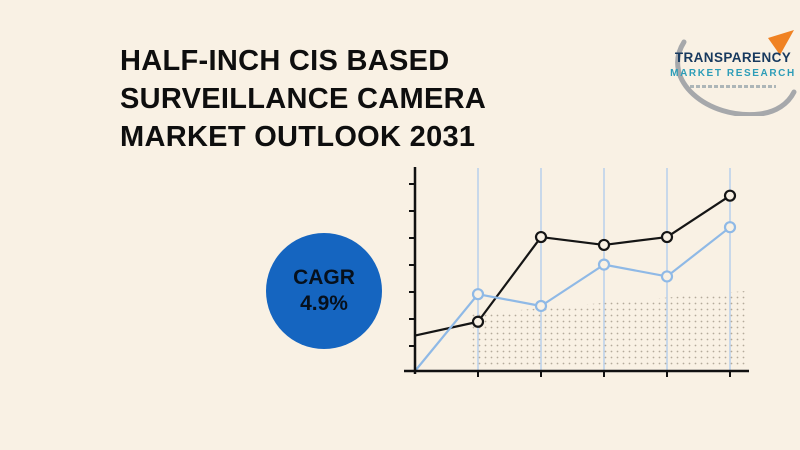  Describe the element at coordinates (303, 99) in the screenshot. I see `title-line-2: SURVEILLANCE CAMERA` at that location.